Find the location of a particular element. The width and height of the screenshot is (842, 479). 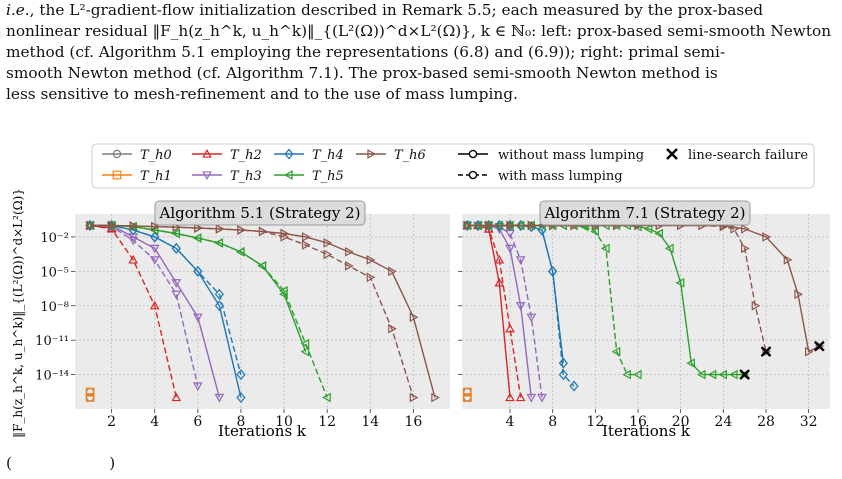

right-xtick-label: 28 is located at coordinates (766, 422).